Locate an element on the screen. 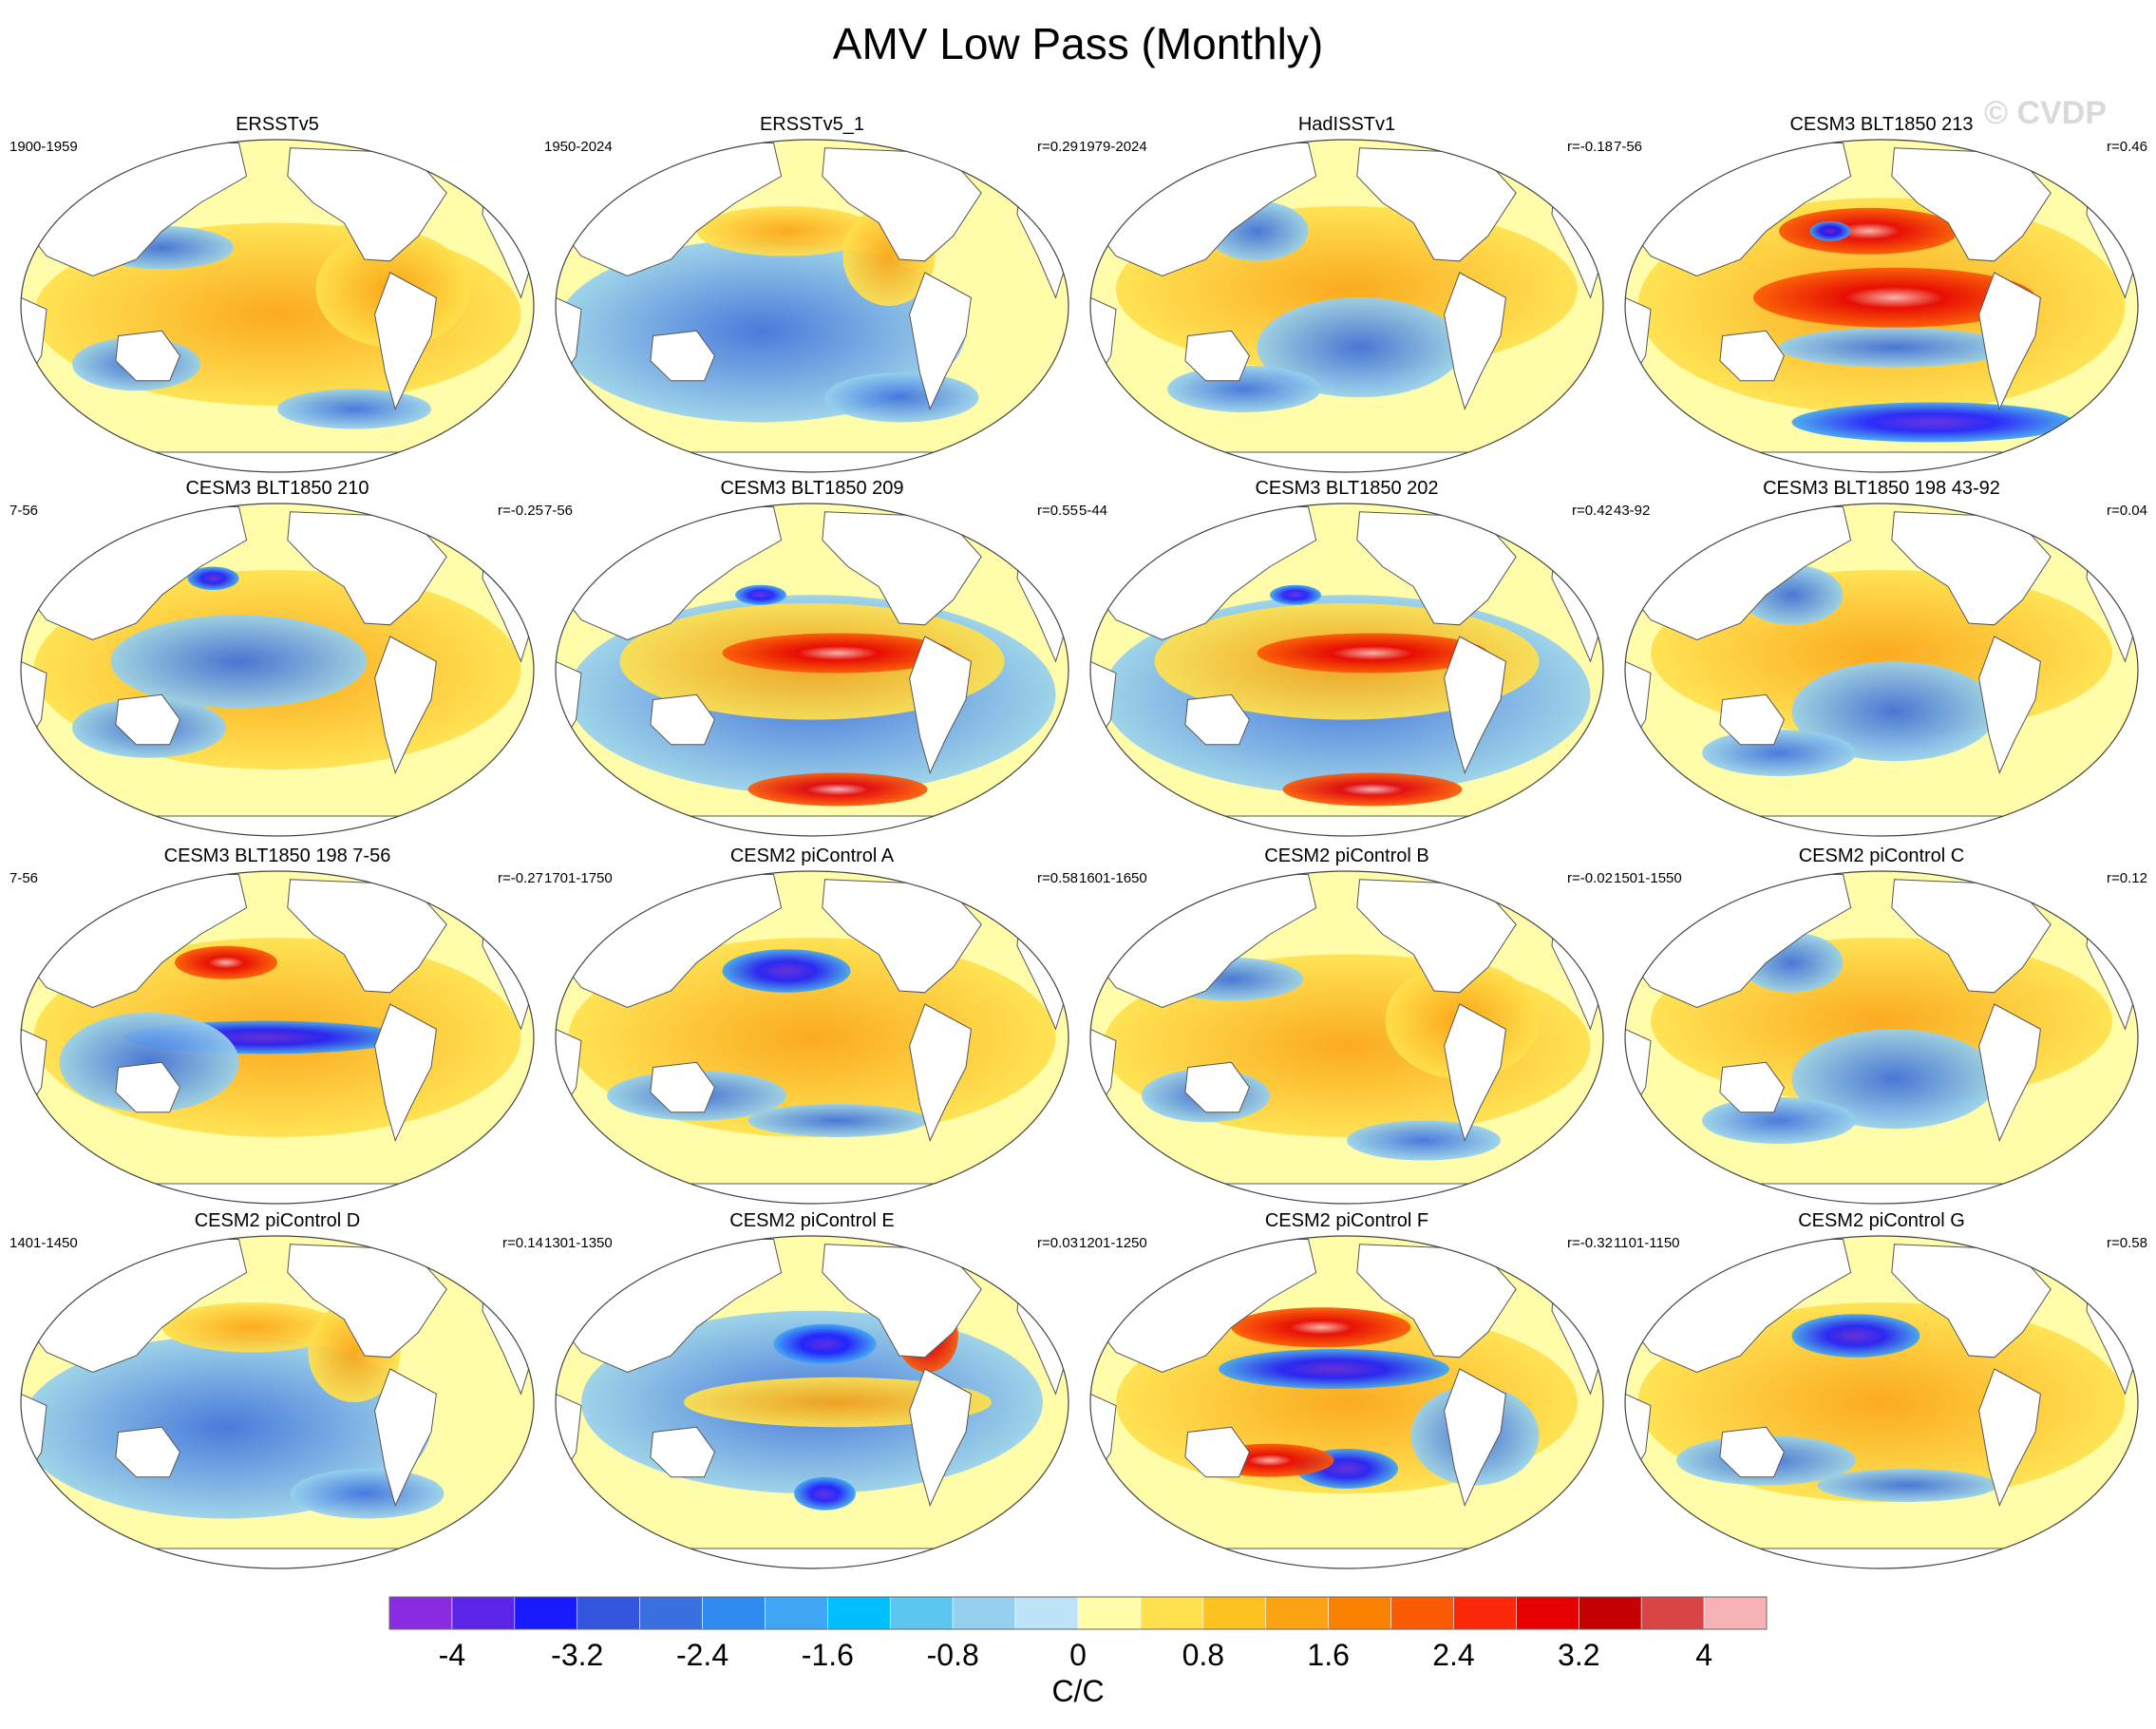  colorbar-tick-label: -0.8 is located at coordinates (953, 1655).